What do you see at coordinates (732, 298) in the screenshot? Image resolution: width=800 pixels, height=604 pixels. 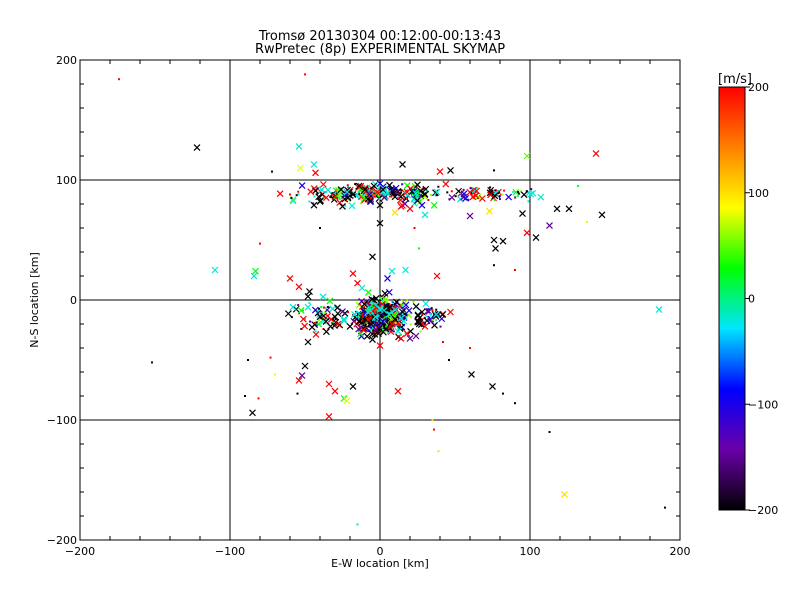 I see `colorbar` at bounding box center [732, 298].